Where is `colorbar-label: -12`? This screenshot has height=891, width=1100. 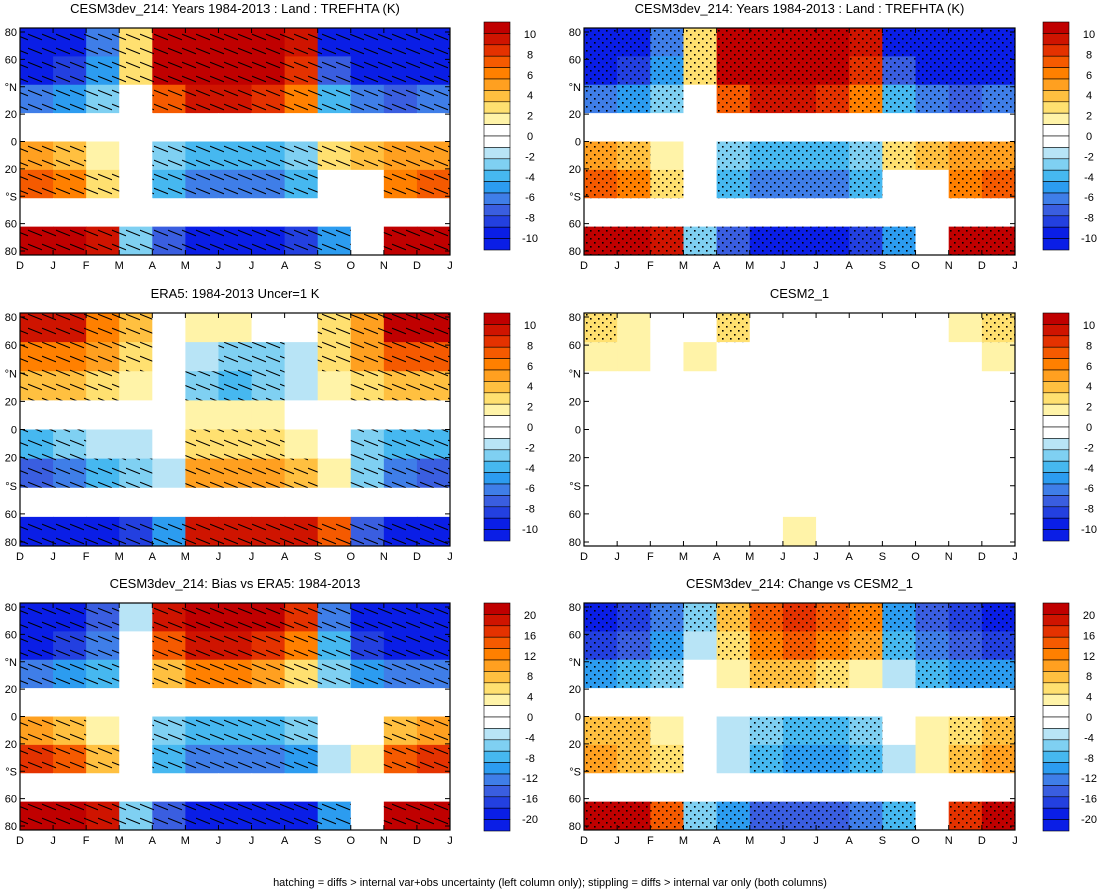
colorbar-label: -12 is located at coordinates (530, 779).